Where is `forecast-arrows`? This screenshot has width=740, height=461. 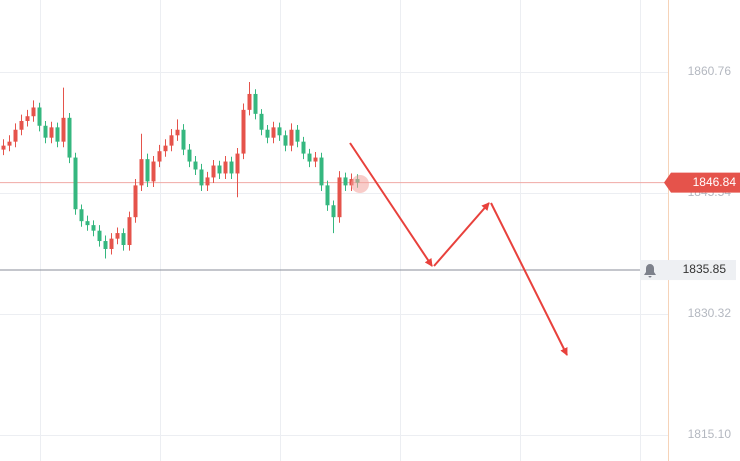
forecast-arrows is located at coordinates (458, 249).